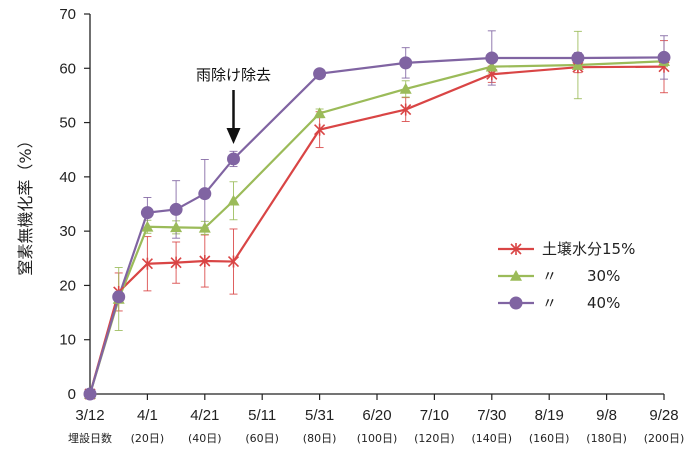 This screenshot has height=454, width=692. I want to click on x-tick-sublabel: (40日), so click(205, 438).